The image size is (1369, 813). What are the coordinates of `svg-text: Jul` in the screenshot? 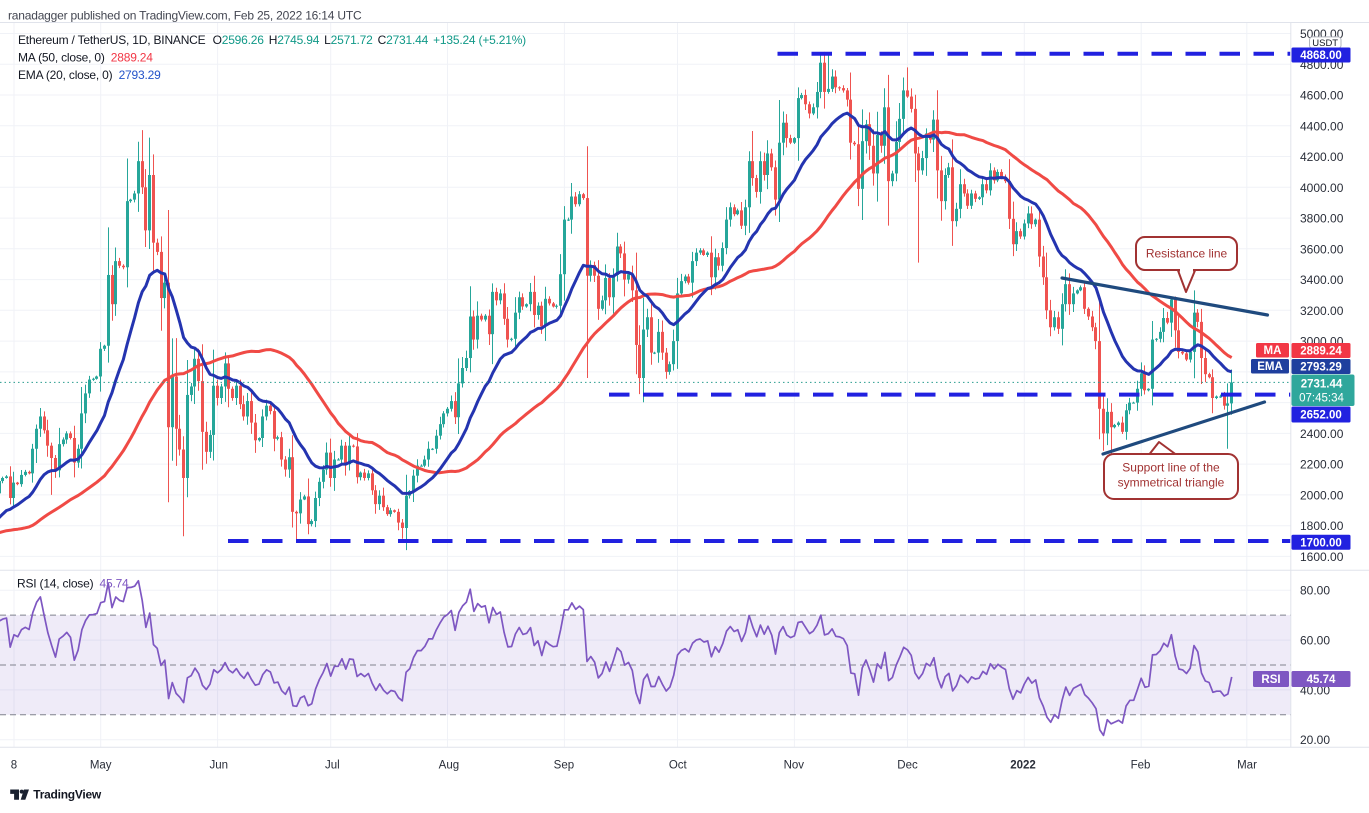 It's located at (332, 765).